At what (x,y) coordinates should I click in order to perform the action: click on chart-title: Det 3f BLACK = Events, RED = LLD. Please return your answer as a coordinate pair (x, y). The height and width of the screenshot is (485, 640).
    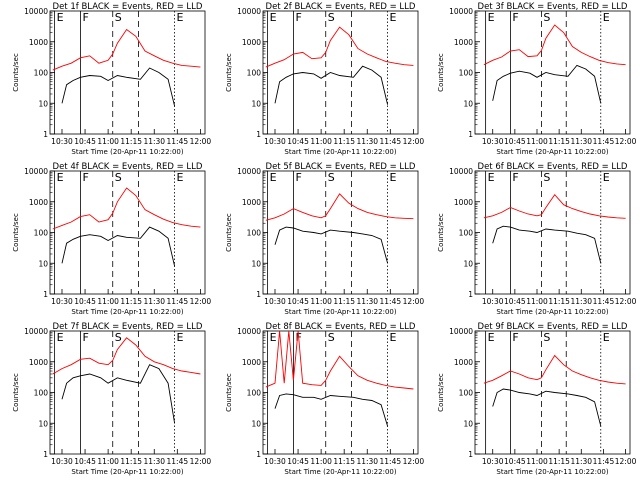
    Looking at the image, I should click on (553, 7).